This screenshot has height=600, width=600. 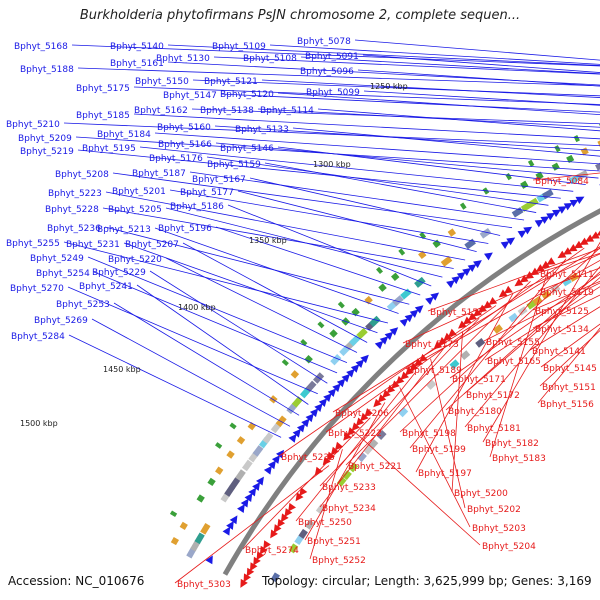 I want to click on reverse-gene-label: Bphyt_5165, so click(x=514, y=362).